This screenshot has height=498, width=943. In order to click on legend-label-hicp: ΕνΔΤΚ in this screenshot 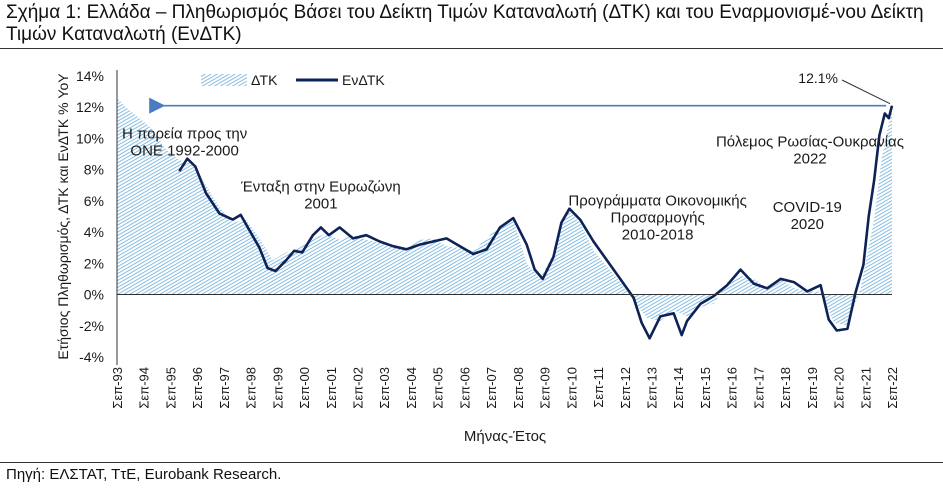, I will do `click(363, 80)`.